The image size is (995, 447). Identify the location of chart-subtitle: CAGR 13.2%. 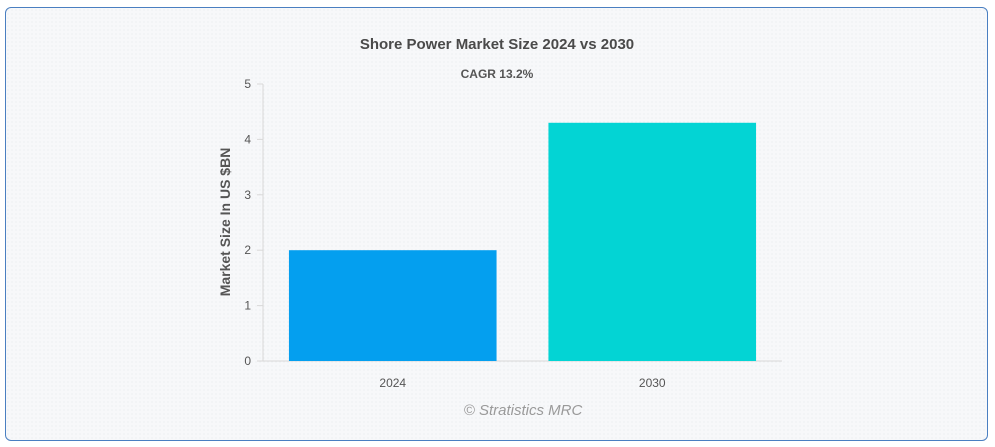
(497, 74).